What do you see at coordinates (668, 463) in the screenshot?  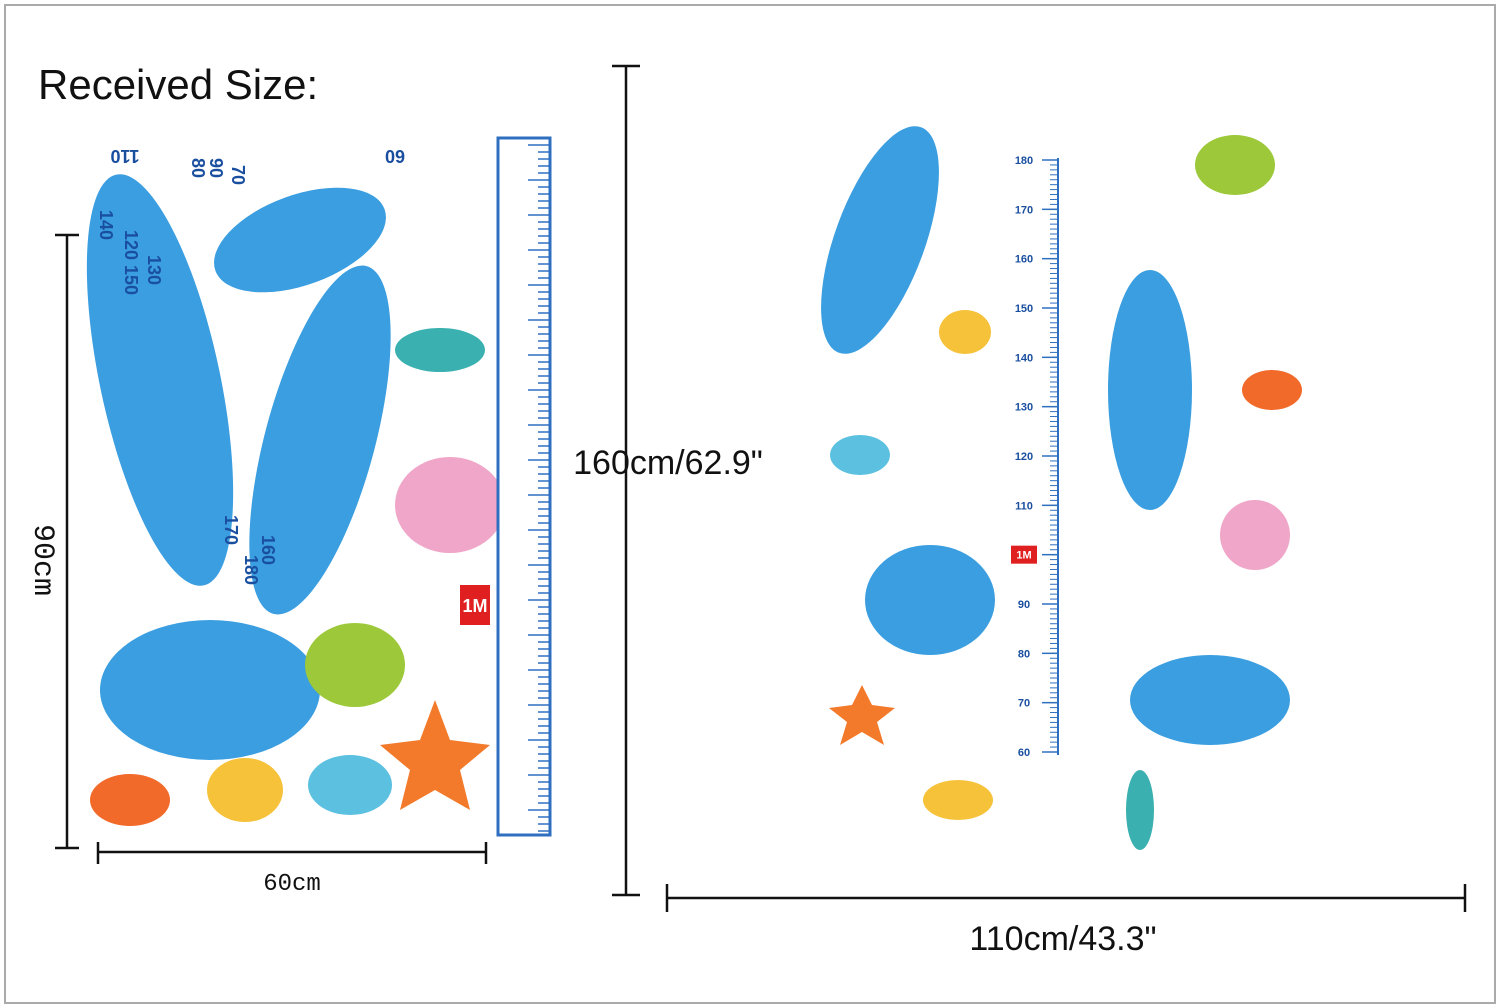 I see `installed-height: 160cm/62.9"` at bounding box center [668, 463].